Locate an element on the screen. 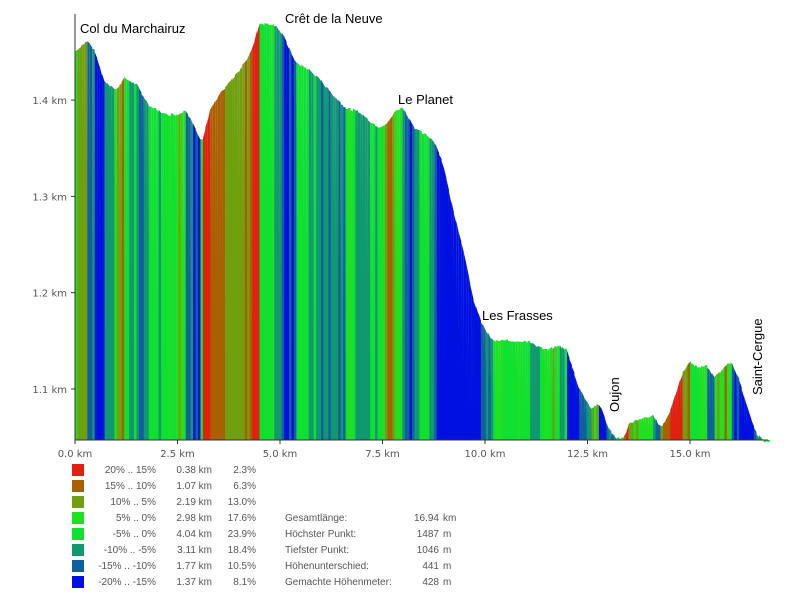 The height and width of the screenshot is (600, 800). grade-distance: 1.77 km is located at coordinates (194, 566).